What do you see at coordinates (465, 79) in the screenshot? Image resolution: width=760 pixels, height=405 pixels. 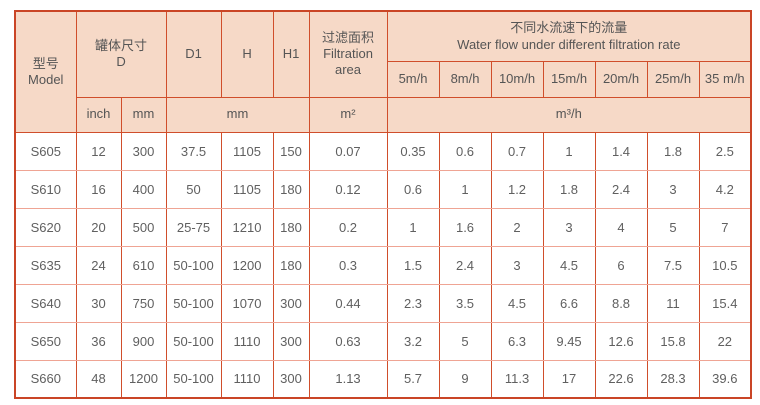 I see `header-rate-8: 8m/h` at bounding box center [465, 79].